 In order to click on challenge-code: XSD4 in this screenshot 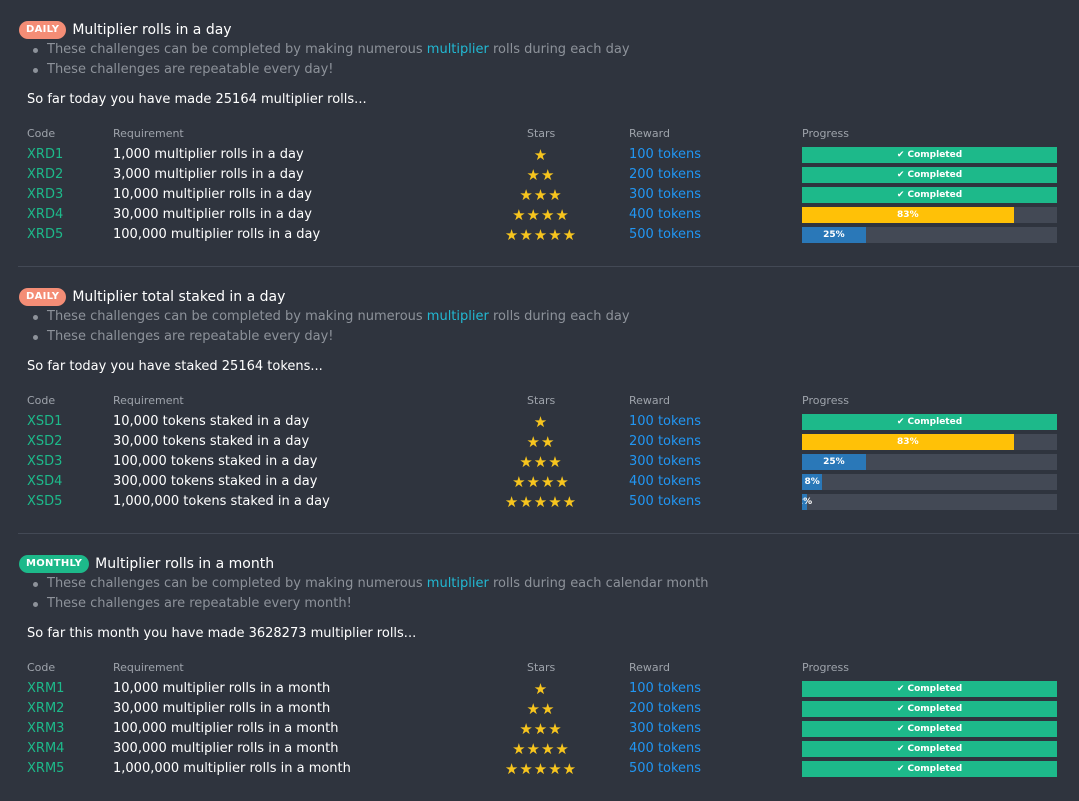, I will do `click(45, 481)`.